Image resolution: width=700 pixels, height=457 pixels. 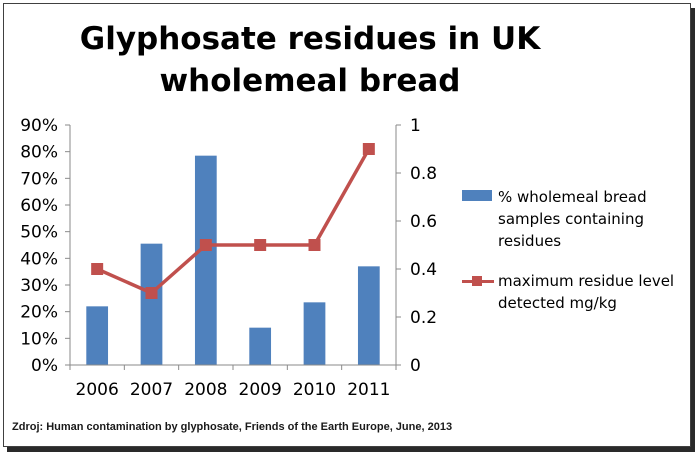 What do you see at coordinates (557, 303) in the screenshot?
I see `legend-line-line-2: detected mg/kg` at bounding box center [557, 303].